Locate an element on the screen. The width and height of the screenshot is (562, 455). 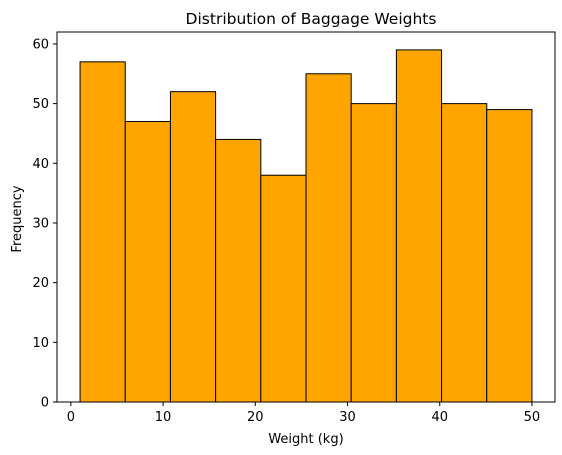
y-tick-label: 20 is located at coordinates (40, 283).